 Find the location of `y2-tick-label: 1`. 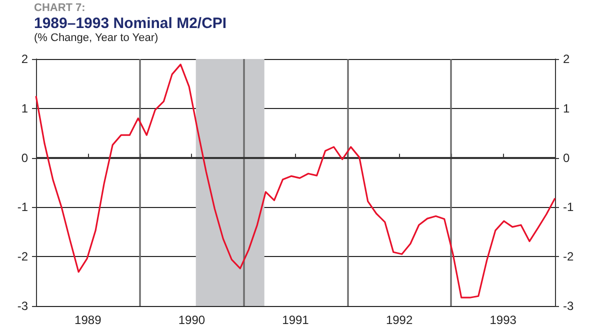

y2-tick-label: 1 is located at coordinates (566, 108).